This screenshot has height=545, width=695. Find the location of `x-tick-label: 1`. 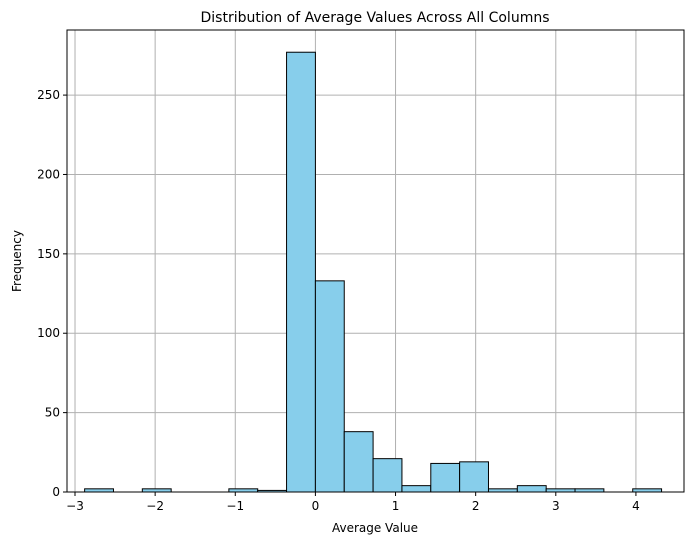

x-tick-label: 1 is located at coordinates (396, 506).